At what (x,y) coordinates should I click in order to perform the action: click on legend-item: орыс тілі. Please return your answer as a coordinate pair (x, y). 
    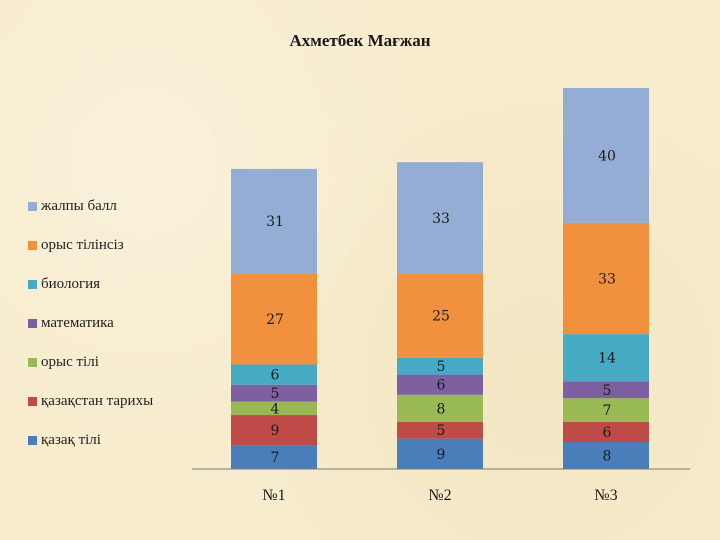
    Looking at the image, I should click on (63, 362).